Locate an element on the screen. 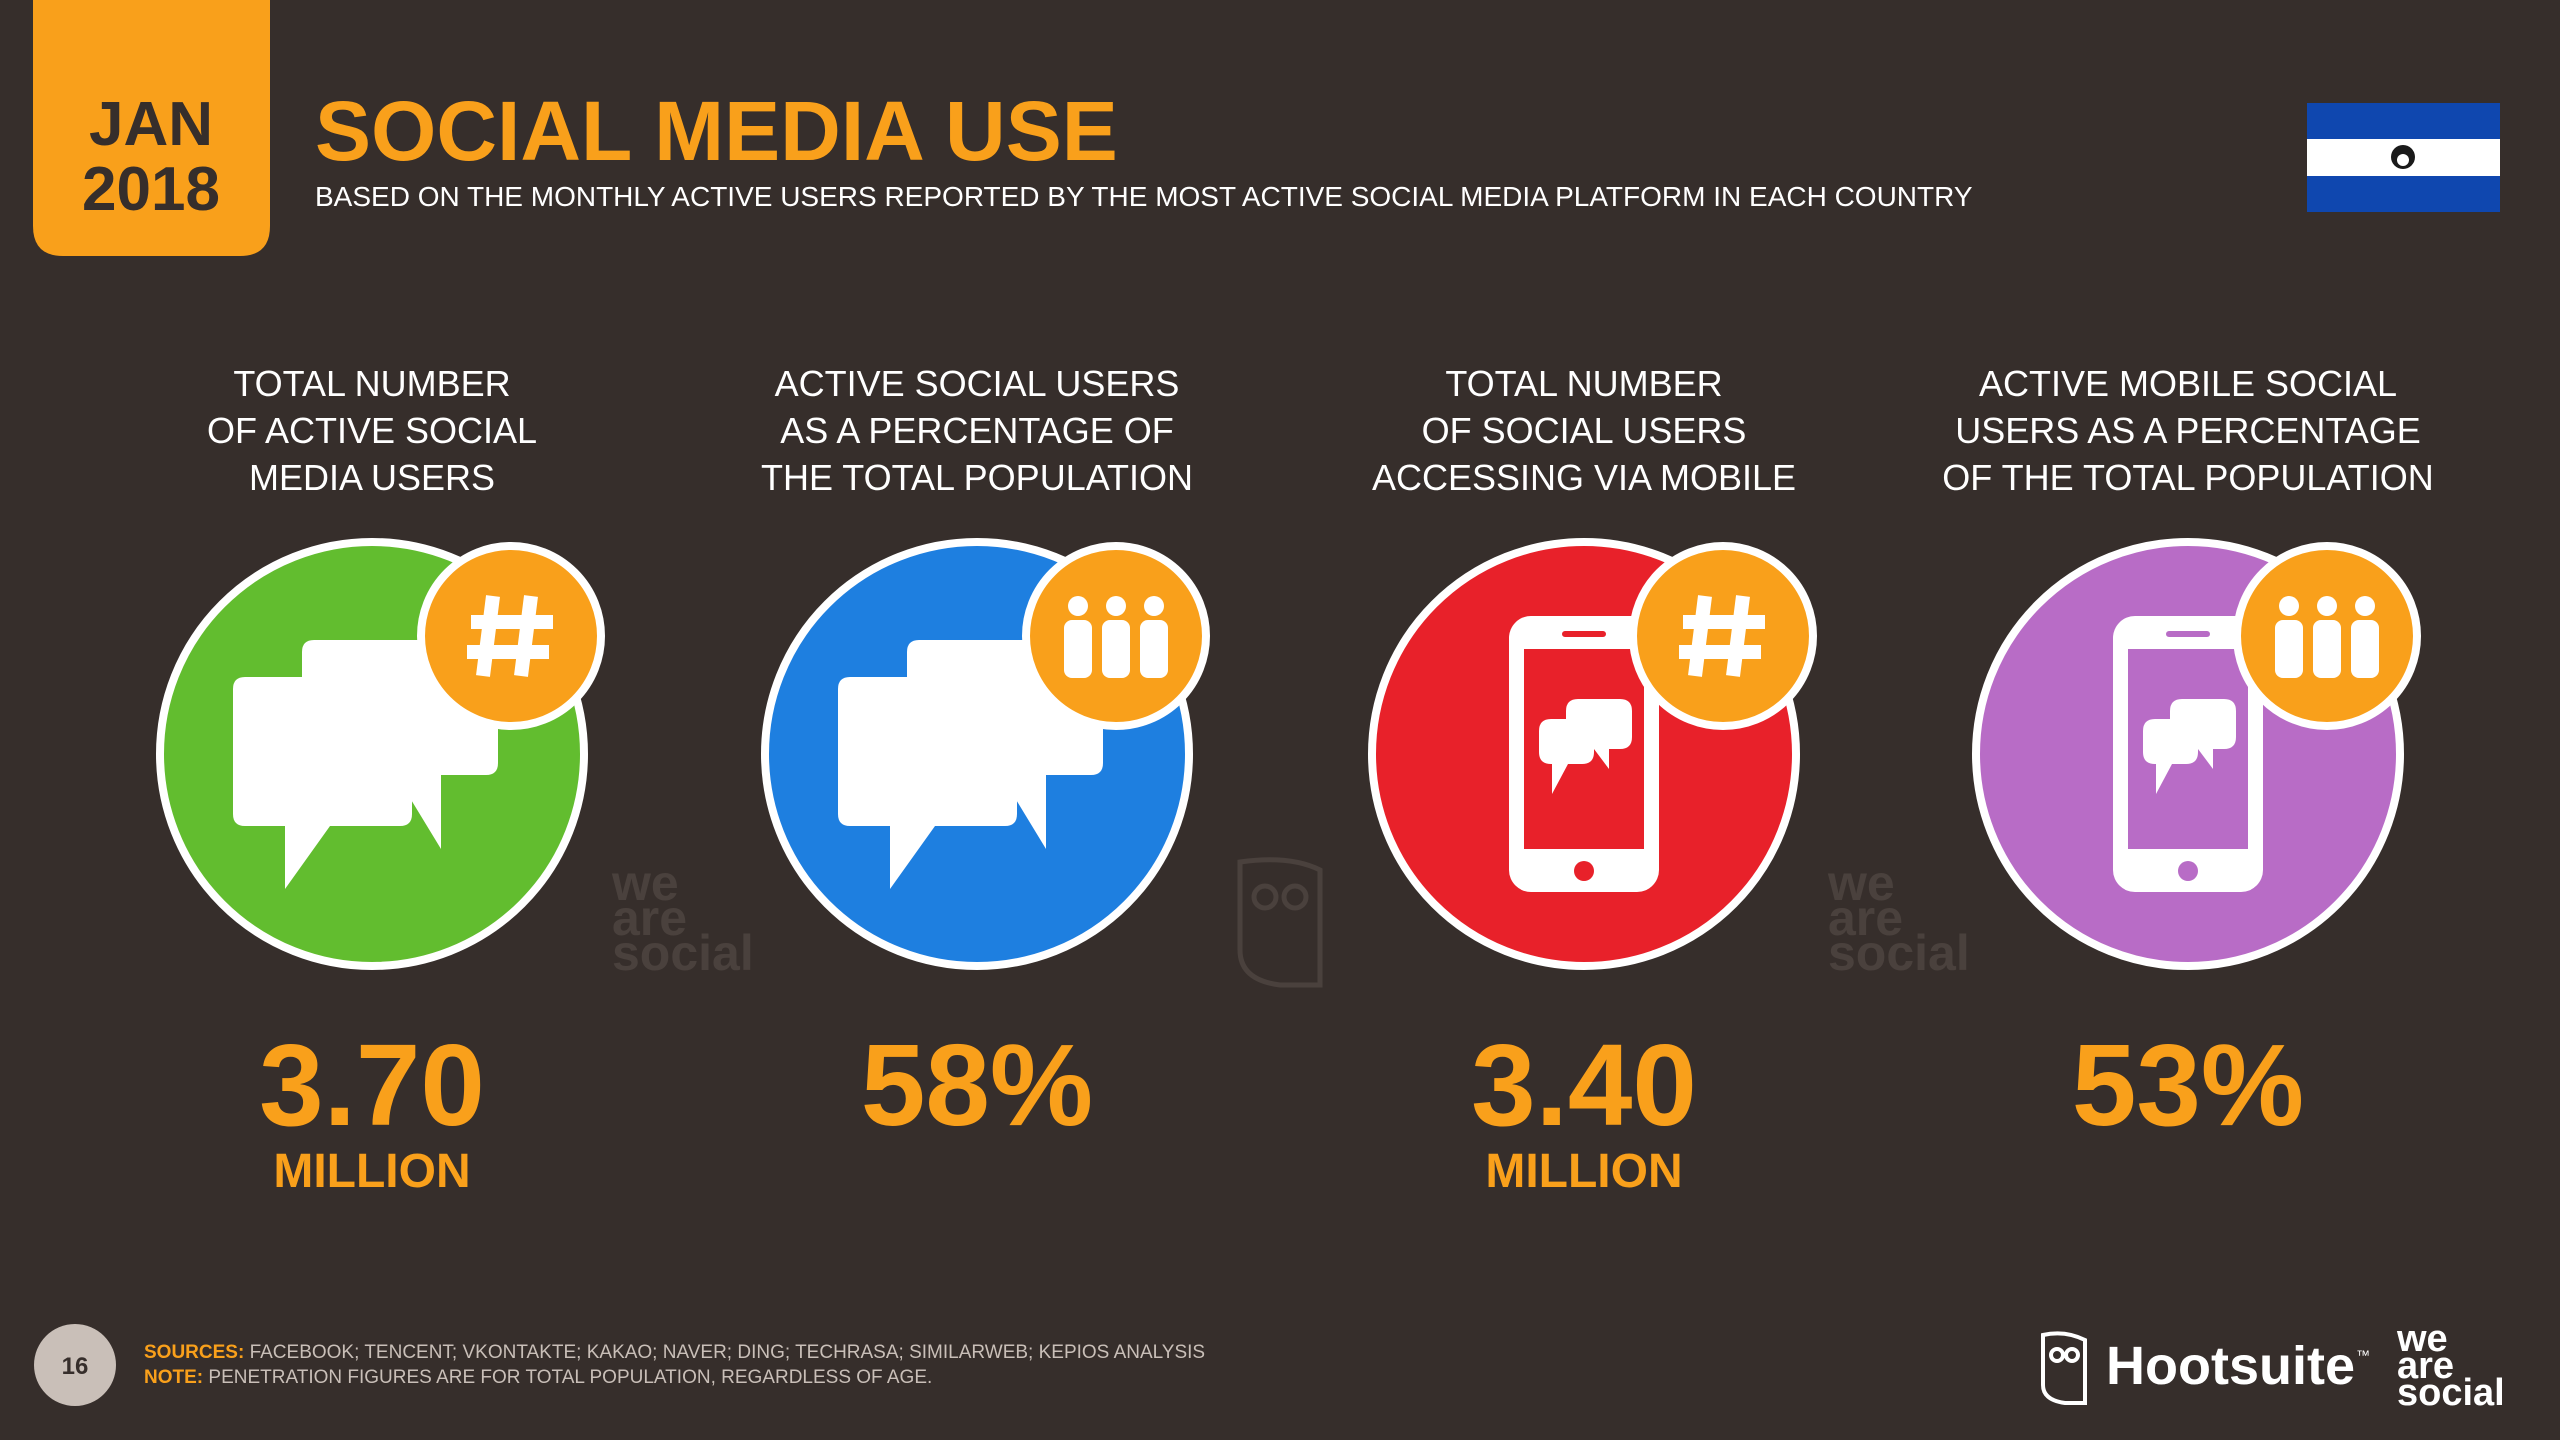 This screenshot has height=1440, width=2560. stat-value: 3.40 is located at coordinates (1584, 1085).